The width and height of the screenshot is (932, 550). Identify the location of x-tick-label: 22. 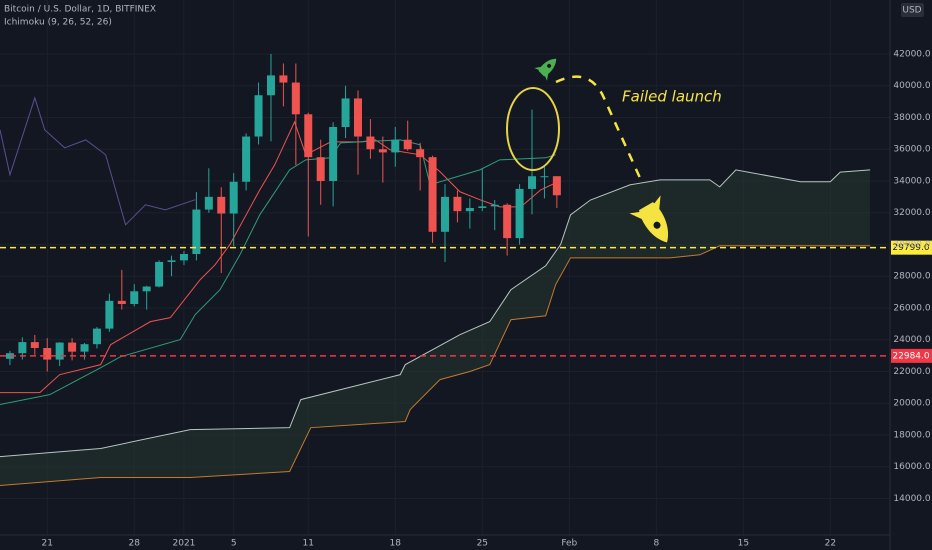
(830, 544).